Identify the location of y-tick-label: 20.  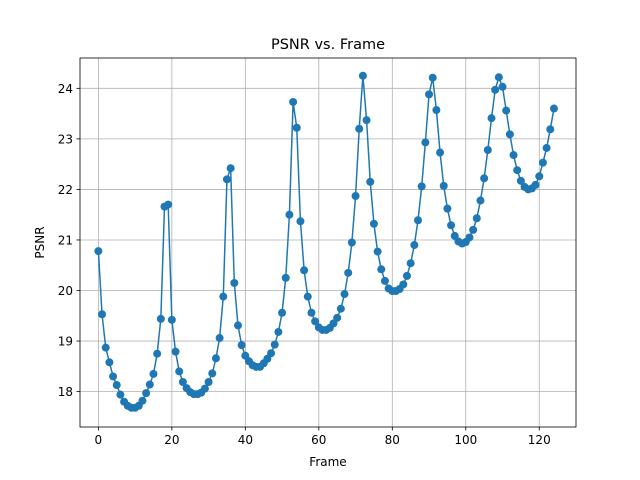
(65, 291).